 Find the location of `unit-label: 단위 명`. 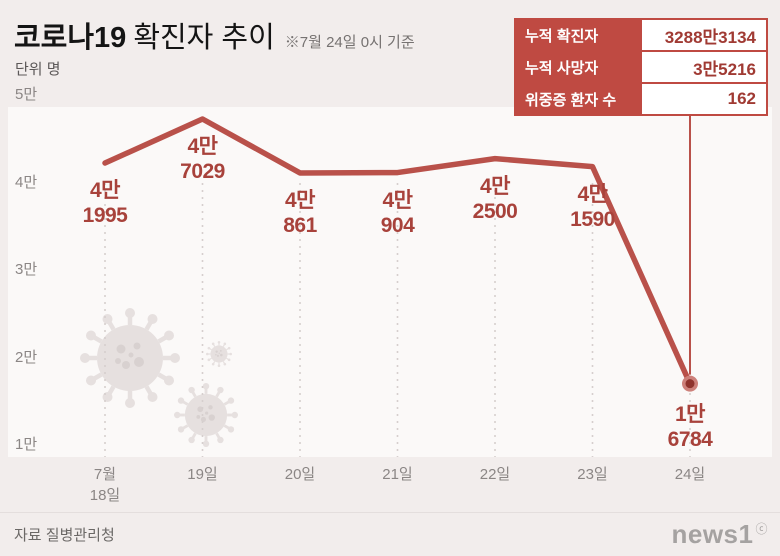

unit-label: 단위 명 is located at coordinates (38, 69).